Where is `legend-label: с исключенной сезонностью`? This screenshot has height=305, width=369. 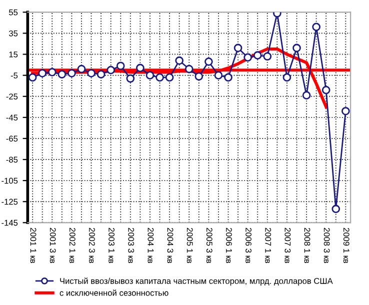 legend-label: с исключенной сезонностью is located at coordinates (114, 293).